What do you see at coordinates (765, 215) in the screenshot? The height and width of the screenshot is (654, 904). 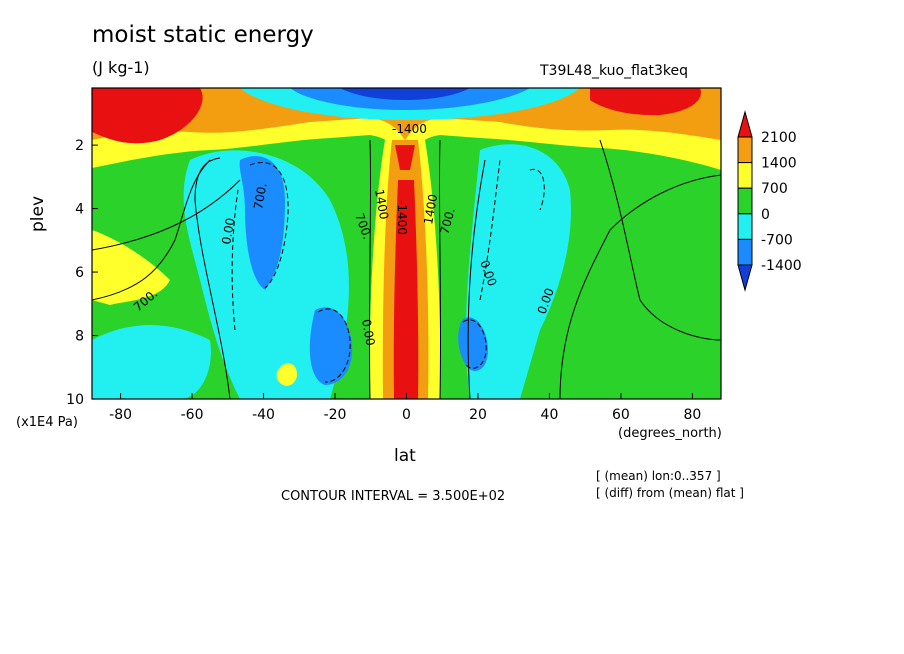 I see `colorbar-label: 0` at bounding box center [765, 215].